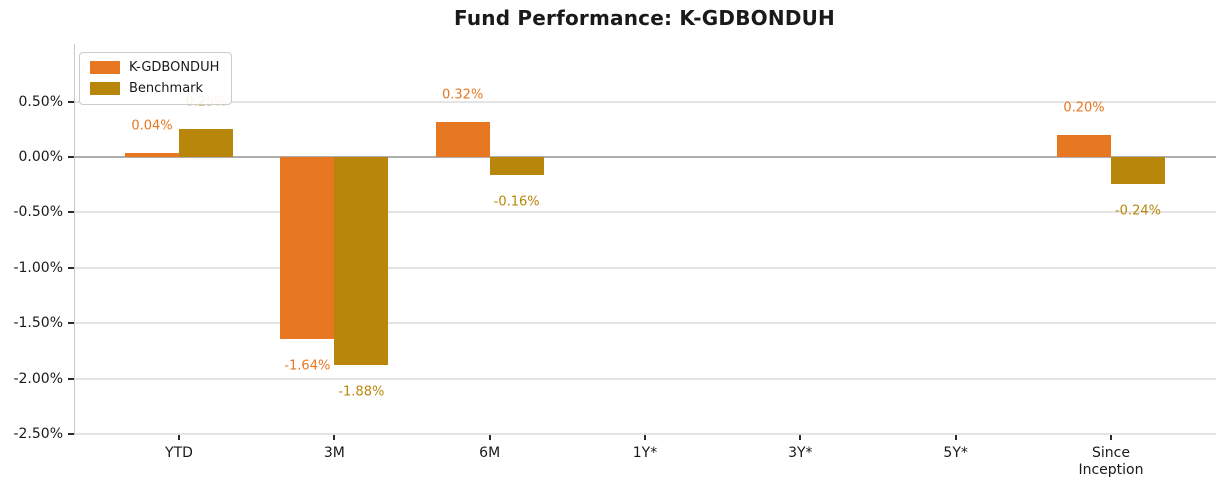 Image resolution: width=1227 pixels, height=492 pixels. What do you see at coordinates (800, 453) in the screenshot?
I see `x-tick-label: 3Y*` at bounding box center [800, 453].